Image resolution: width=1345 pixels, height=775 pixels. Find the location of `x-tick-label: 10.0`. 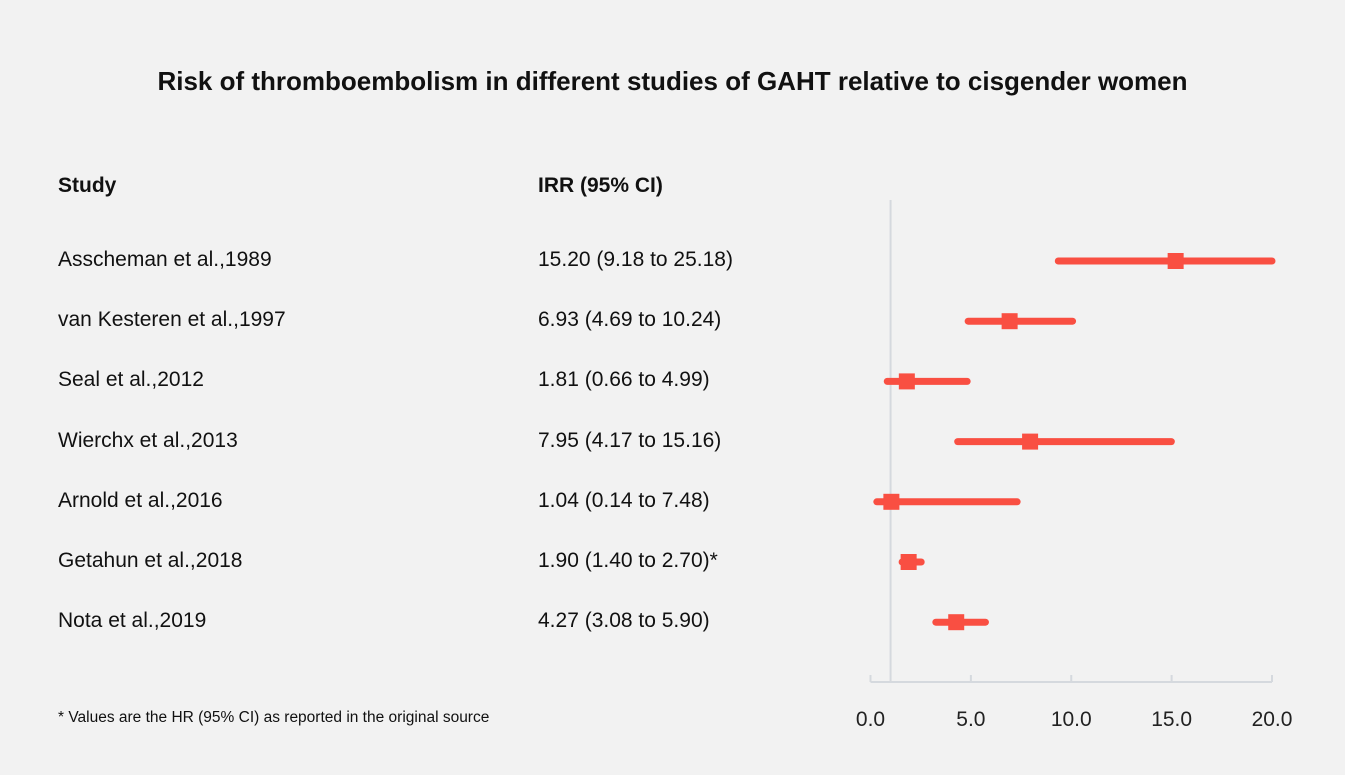

x-tick-label: 10.0 is located at coordinates (1071, 719).